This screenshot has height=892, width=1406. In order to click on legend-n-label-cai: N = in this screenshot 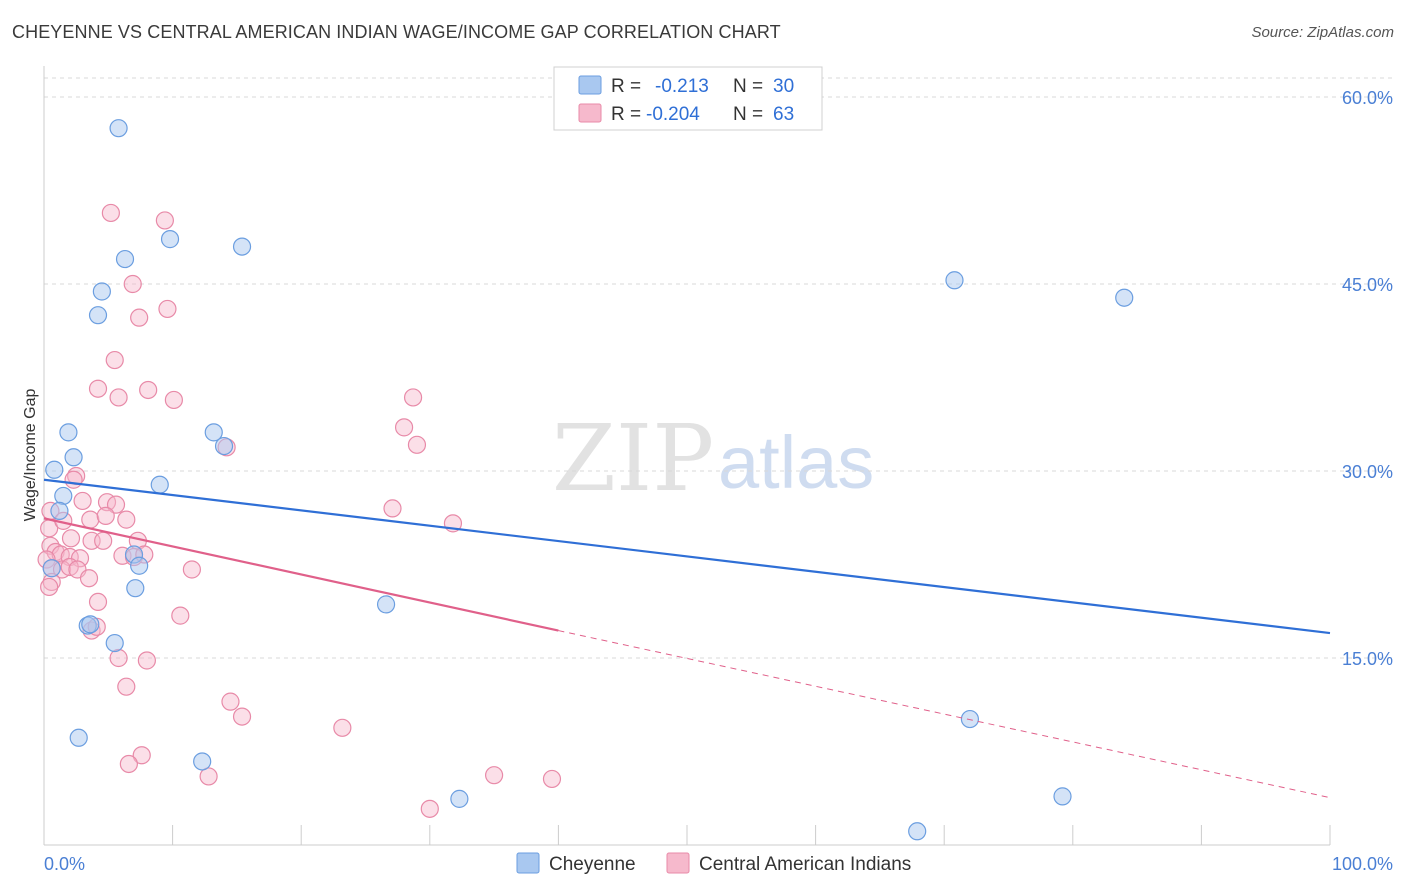, I will do `click(748, 114)`.